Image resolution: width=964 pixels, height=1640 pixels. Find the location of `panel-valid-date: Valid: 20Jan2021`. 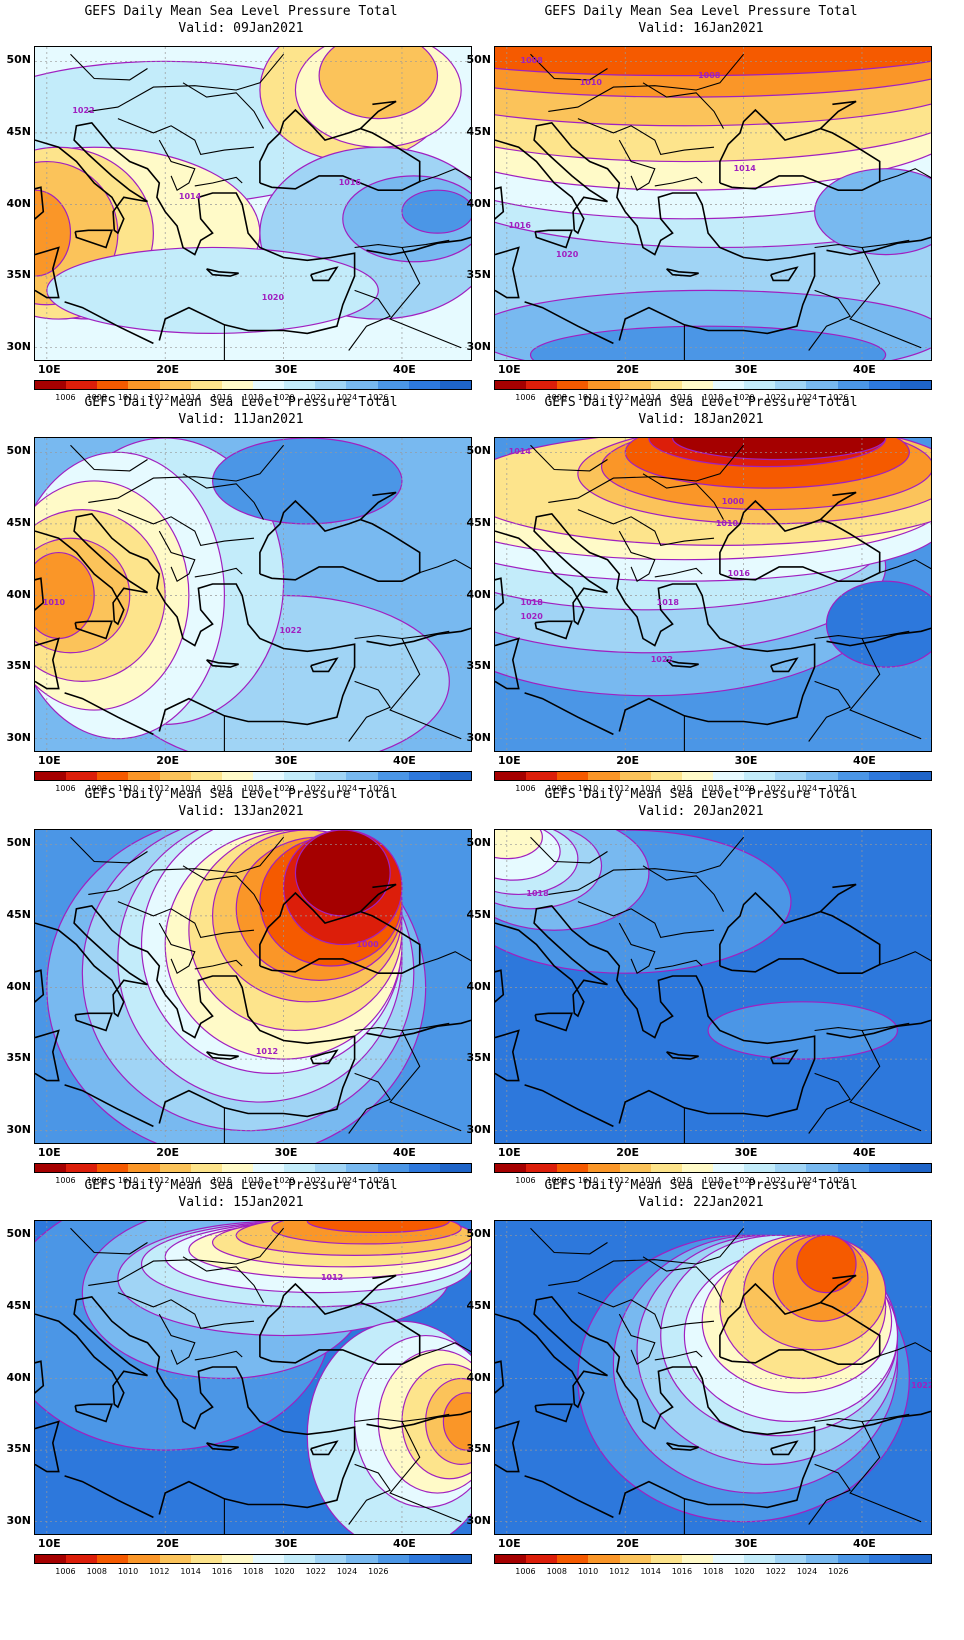

panel-valid-date: Valid: 20Jan2021 is located at coordinates (701, 811).